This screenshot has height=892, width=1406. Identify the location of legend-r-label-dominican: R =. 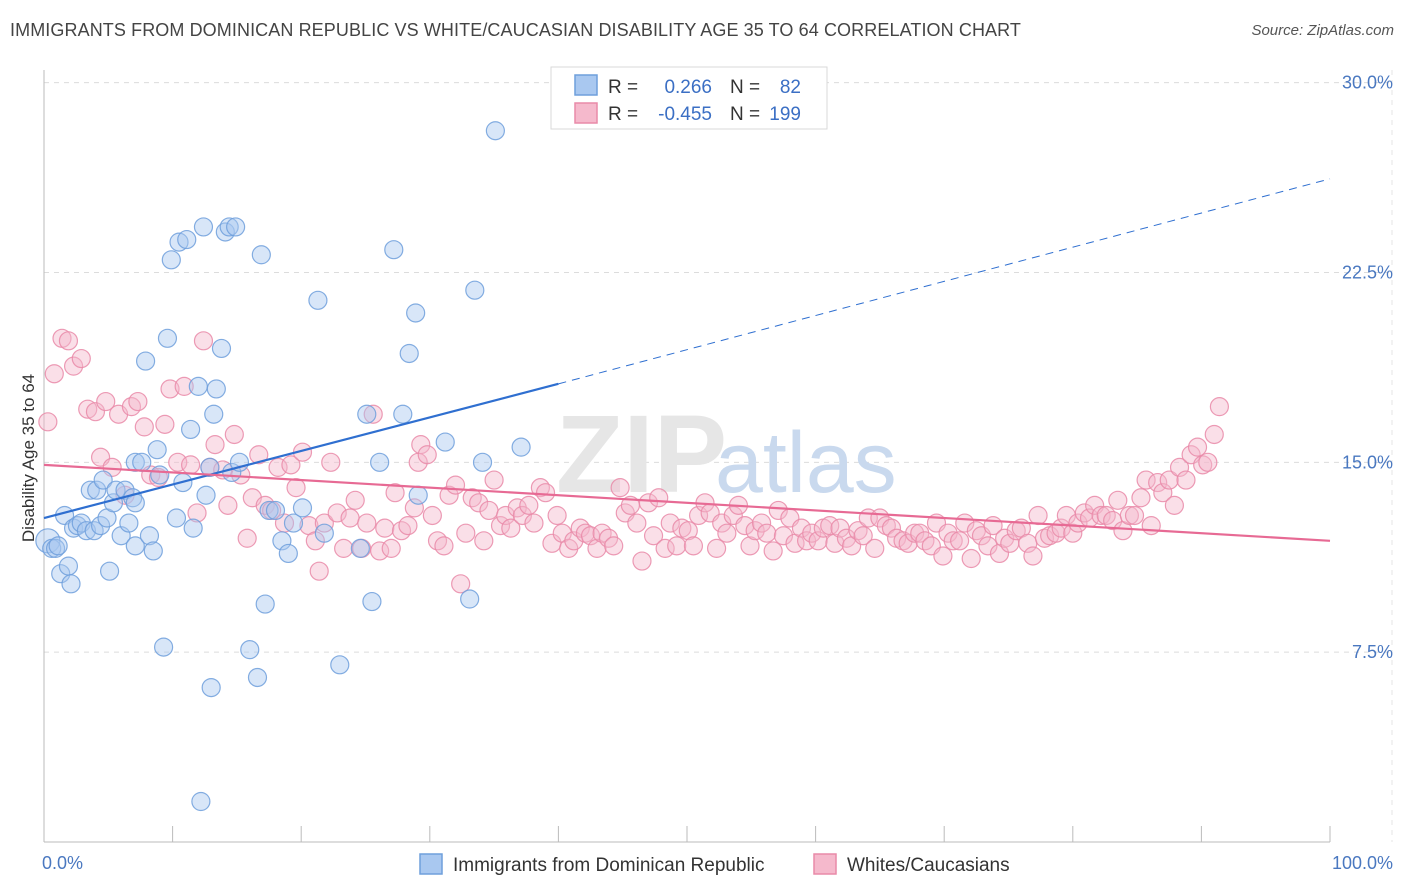
(623, 87).